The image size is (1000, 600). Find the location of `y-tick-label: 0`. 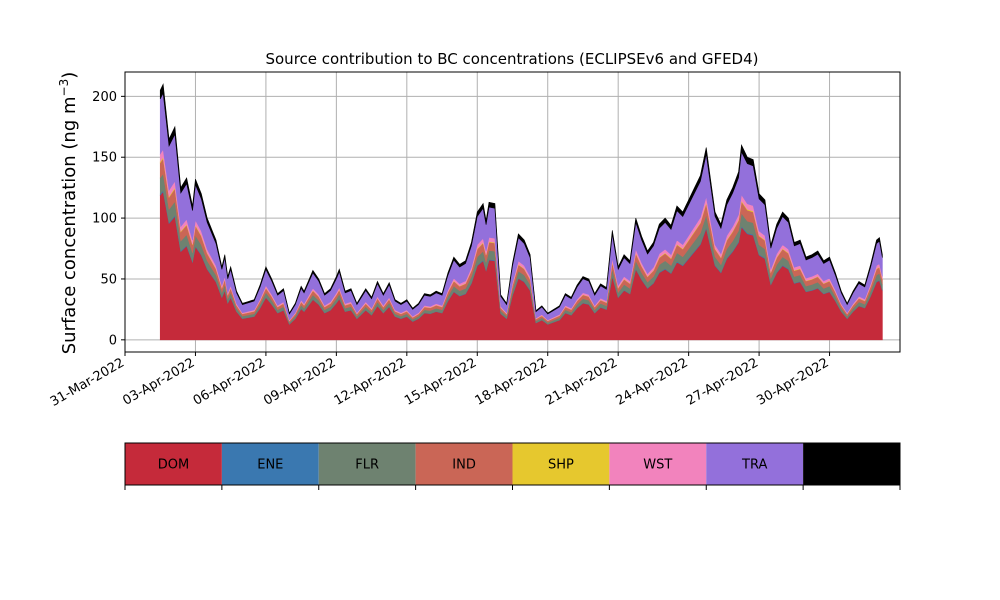

y-tick-label: 0 is located at coordinates (113, 340).